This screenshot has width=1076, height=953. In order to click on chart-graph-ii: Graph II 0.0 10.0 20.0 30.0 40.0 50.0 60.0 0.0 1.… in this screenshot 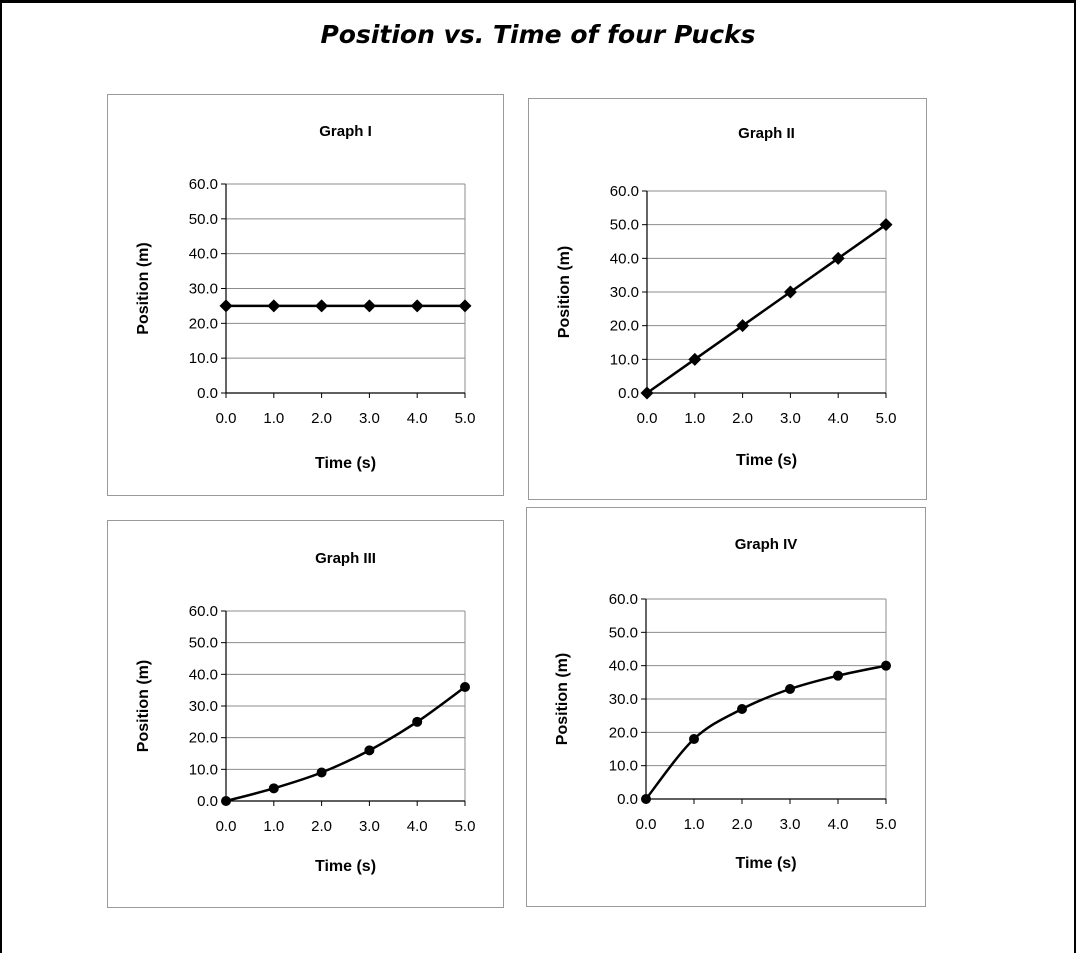, I will do `click(726, 297)`.